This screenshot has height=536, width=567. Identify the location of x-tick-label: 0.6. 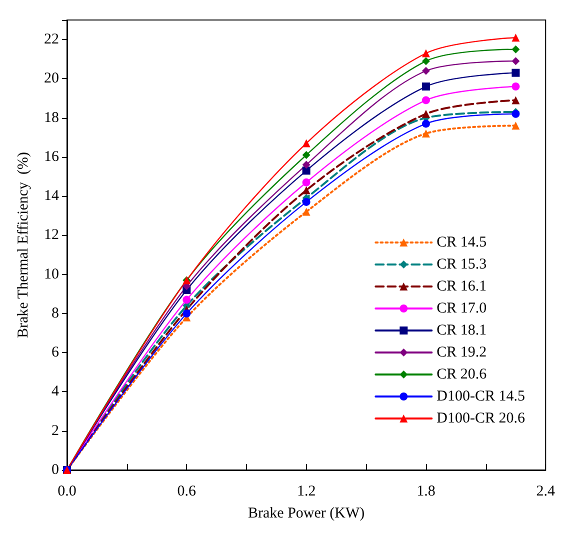
(187, 492).